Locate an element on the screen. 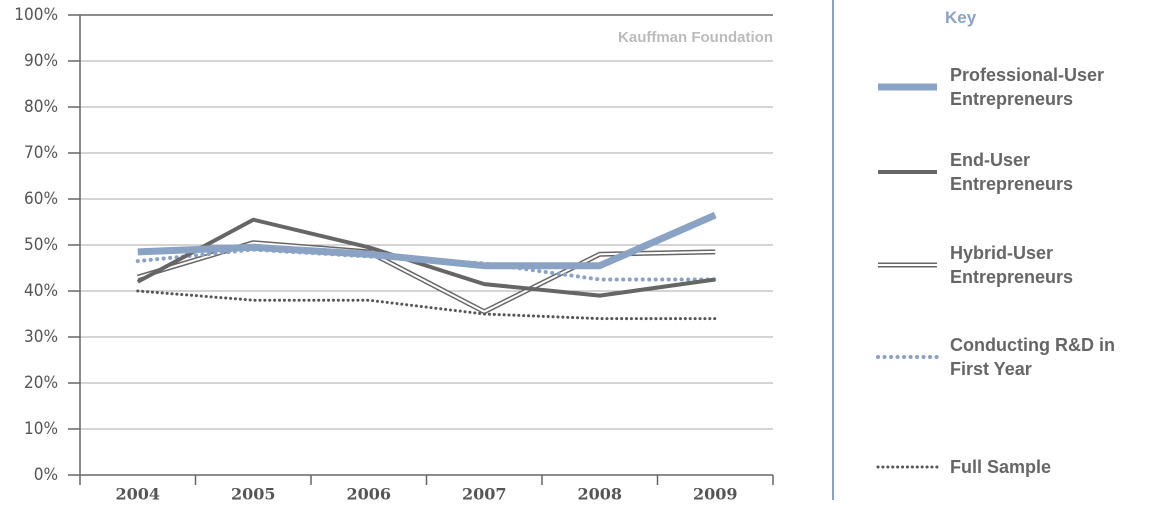 This screenshot has height=505, width=1165. legend-title: Key is located at coordinates (961, 17).